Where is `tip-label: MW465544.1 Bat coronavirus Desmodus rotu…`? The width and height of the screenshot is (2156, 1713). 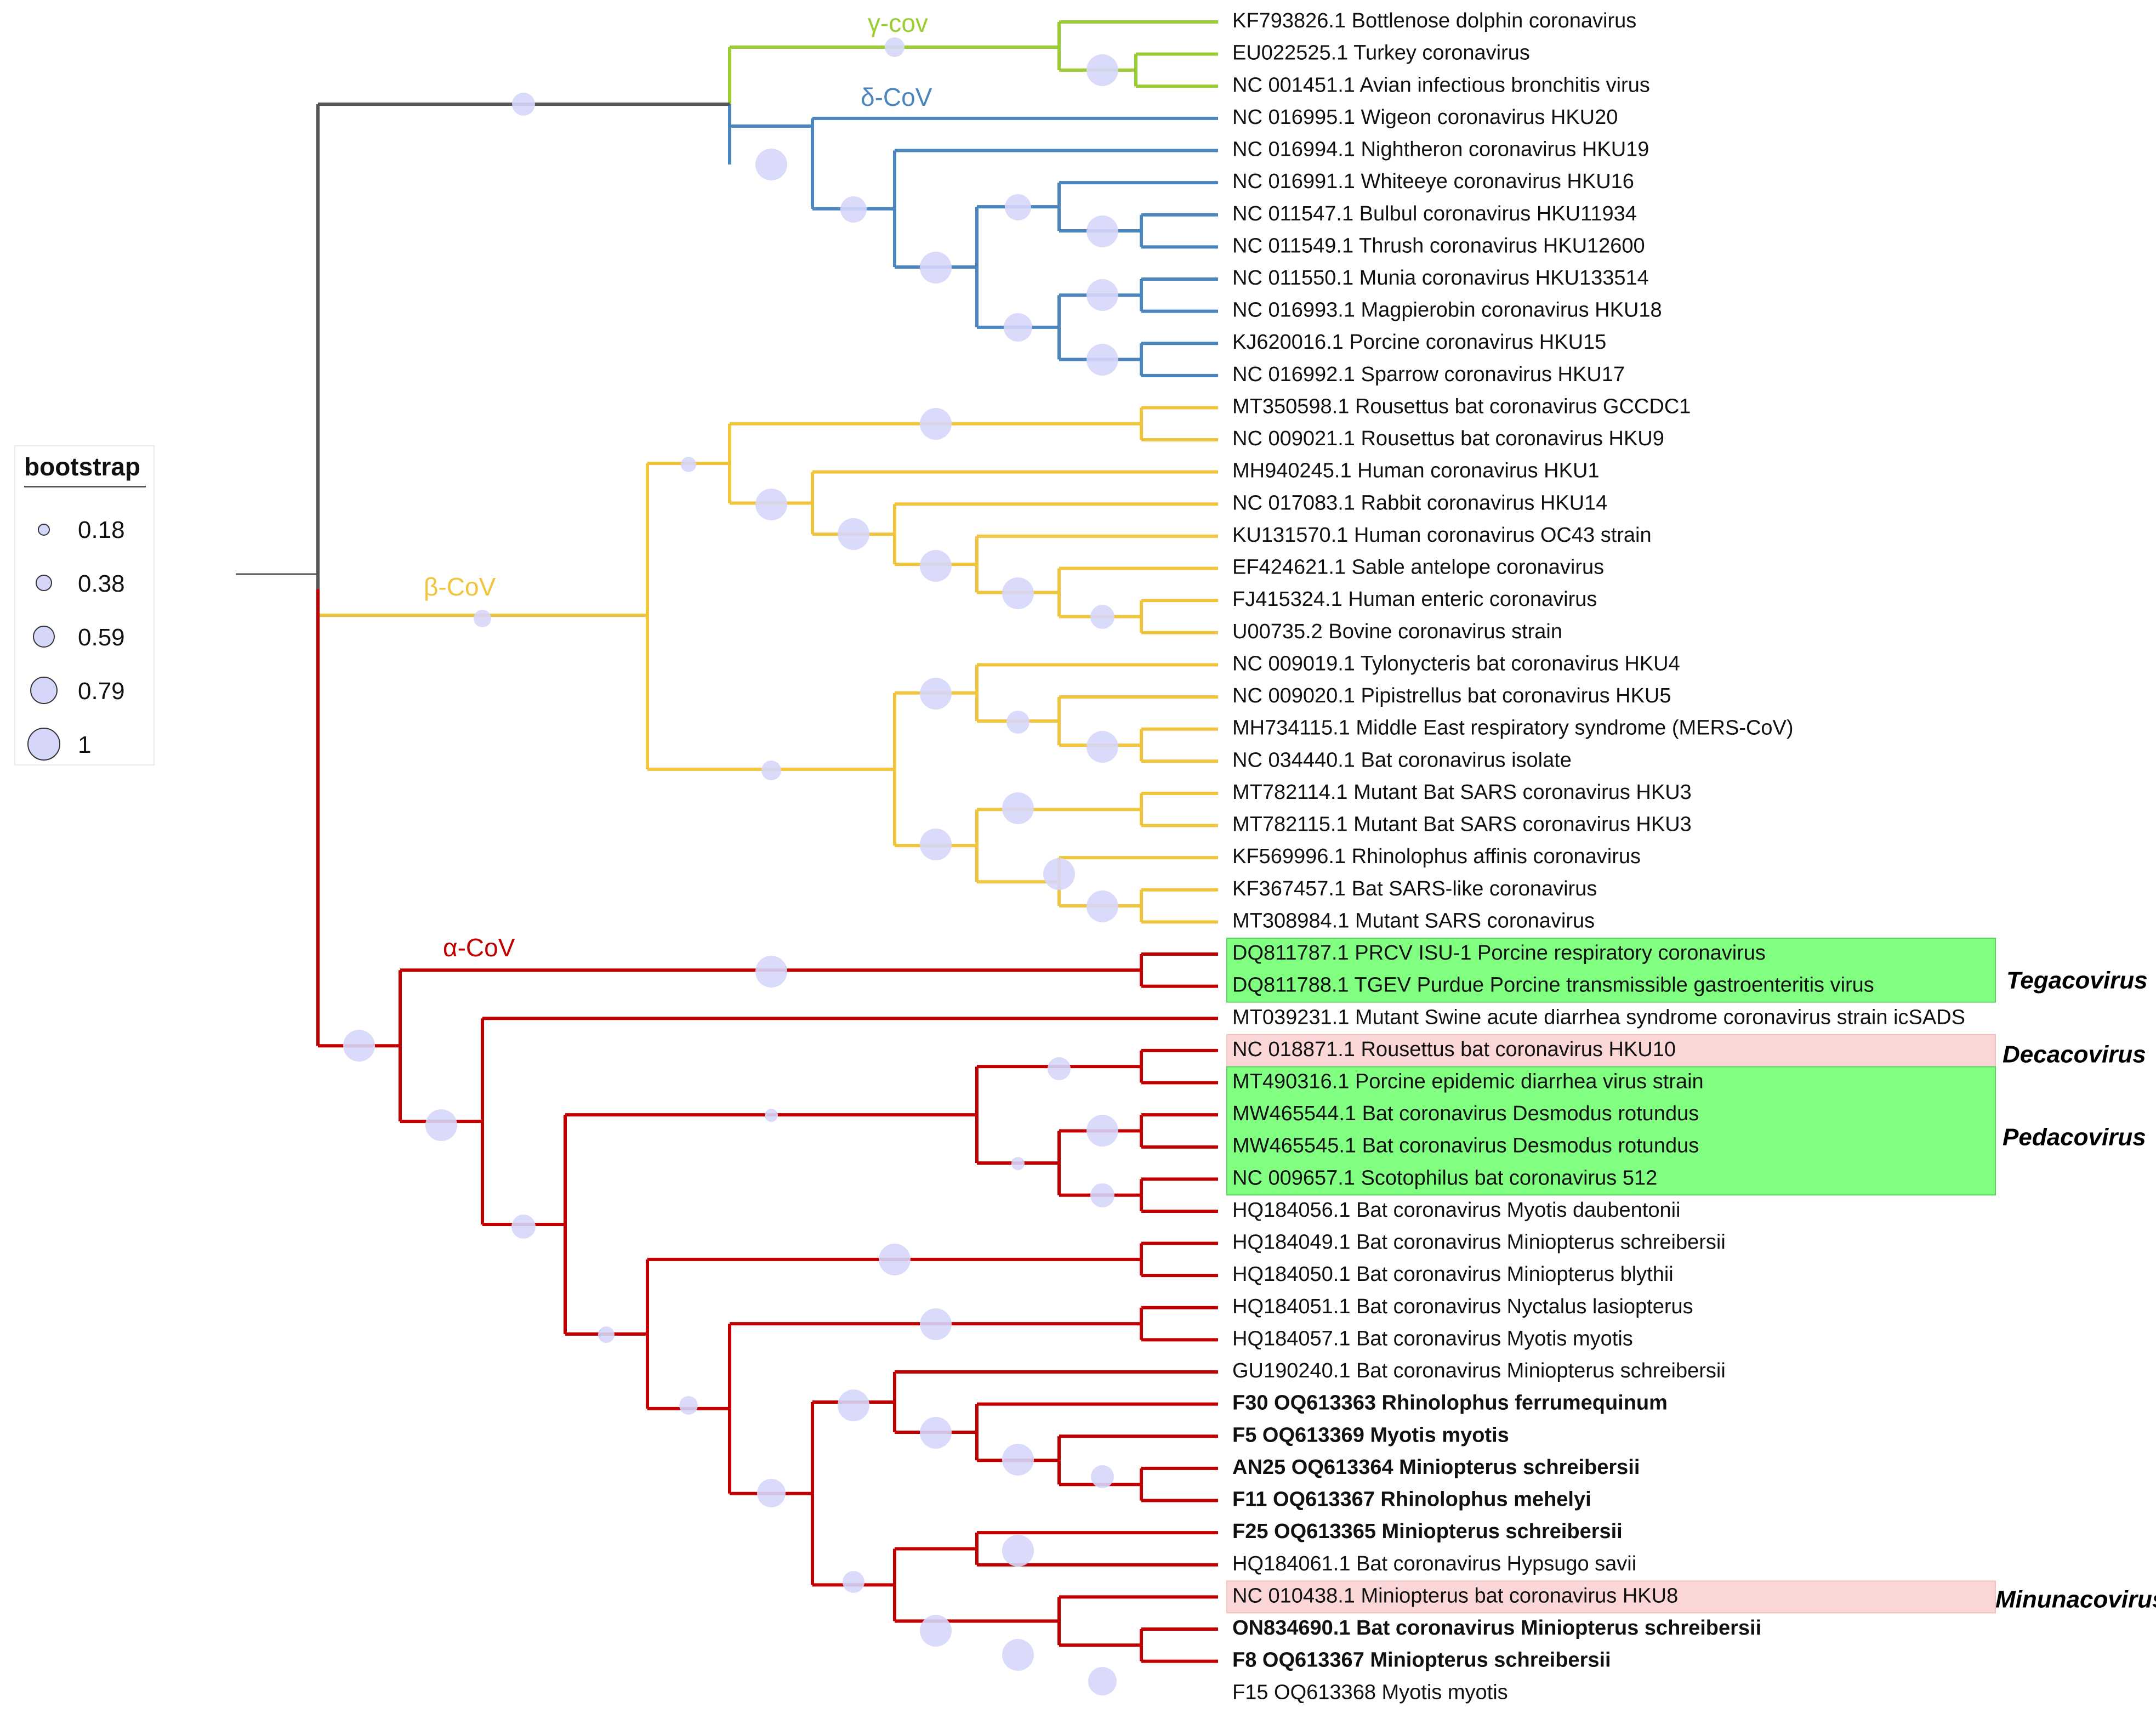 tip-label: MW465544.1 Bat coronavirus Desmodus rotu… is located at coordinates (1465, 1113).